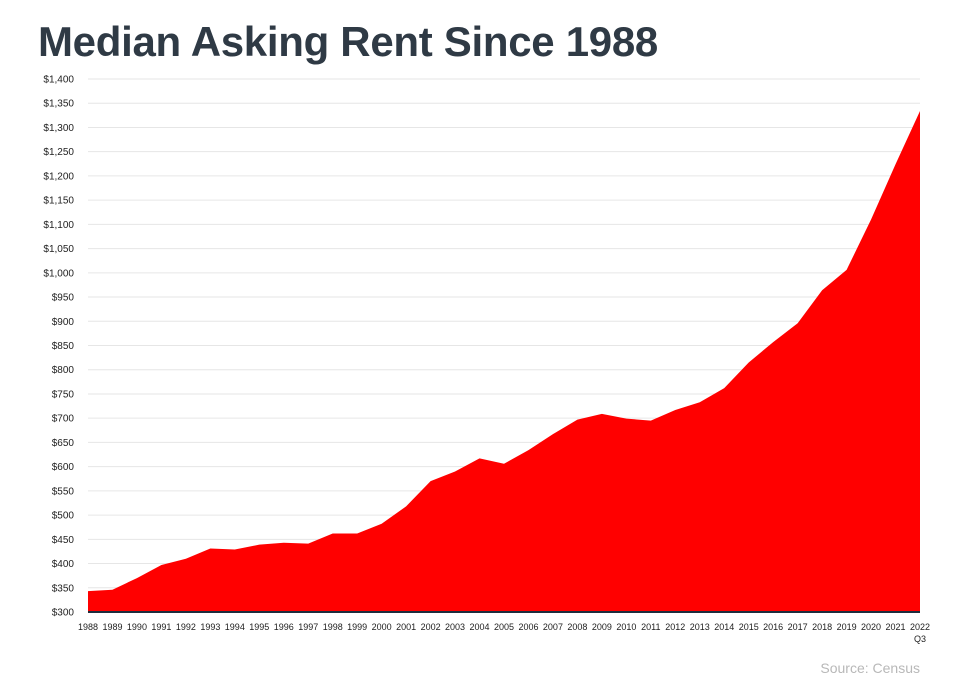 The width and height of the screenshot is (960, 676). What do you see at coordinates (357, 627) in the screenshot?
I see `x-tick-label: 1999` at bounding box center [357, 627].